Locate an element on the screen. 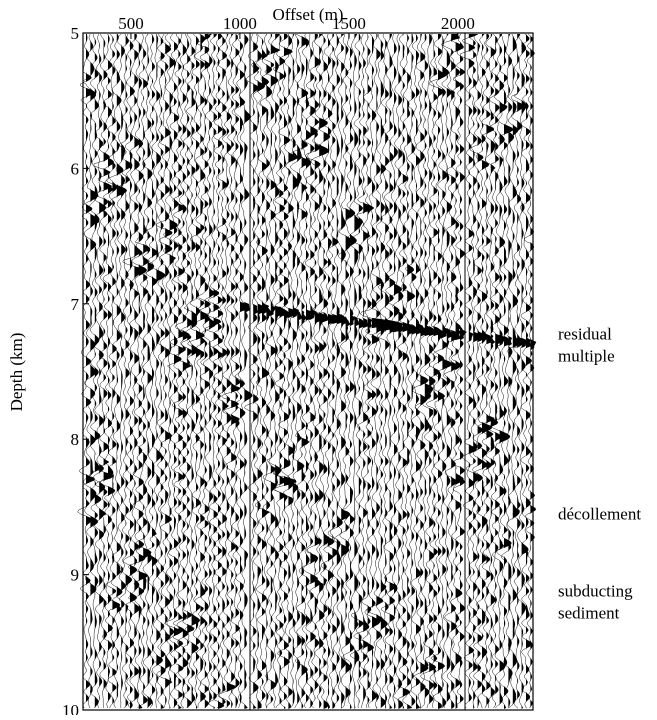  y-tick-label: 9 is located at coordinates (75, 575).